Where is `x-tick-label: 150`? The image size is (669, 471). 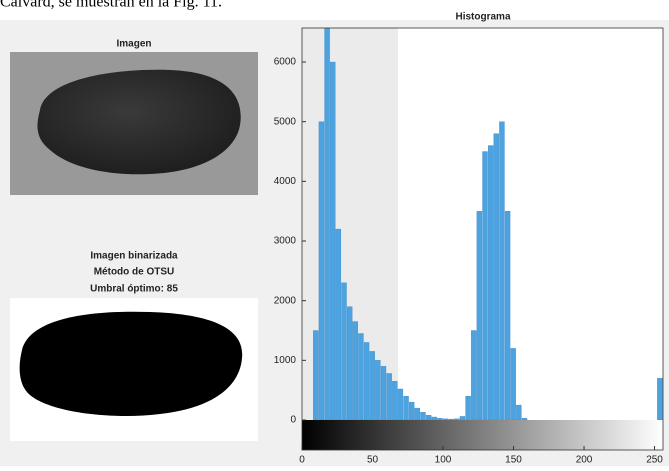 x-tick-label: 150 is located at coordinates (513, 460).